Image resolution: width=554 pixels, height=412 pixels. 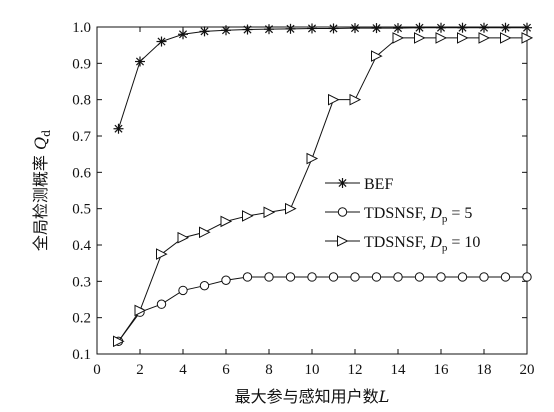 What do you see at coordinates (81, 355) in the screenshot?
I see `y-tick-label: 0.1` at bounding box center [81, 355].